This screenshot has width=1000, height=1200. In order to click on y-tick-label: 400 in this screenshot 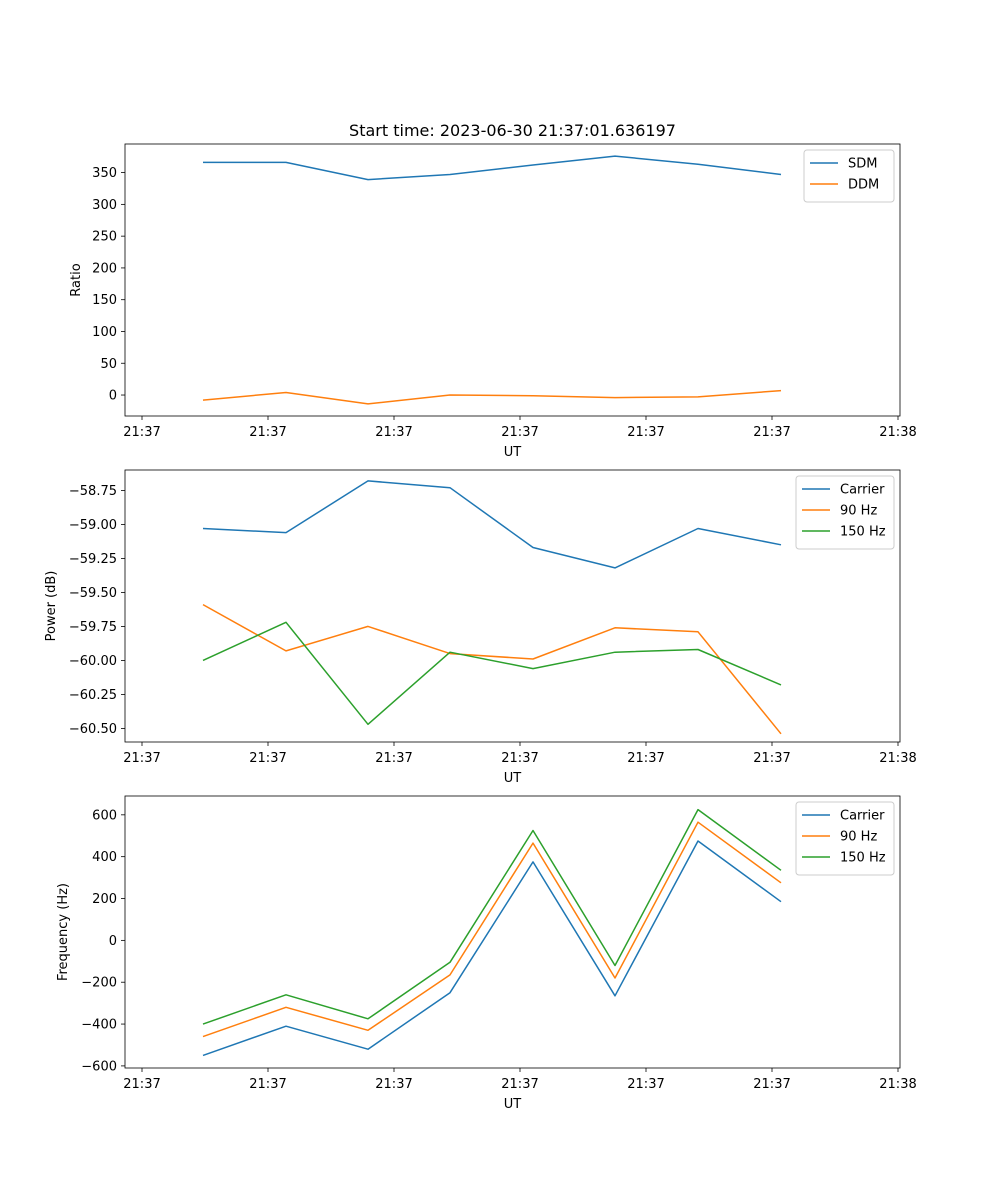, I will do `click(104, 857)`.